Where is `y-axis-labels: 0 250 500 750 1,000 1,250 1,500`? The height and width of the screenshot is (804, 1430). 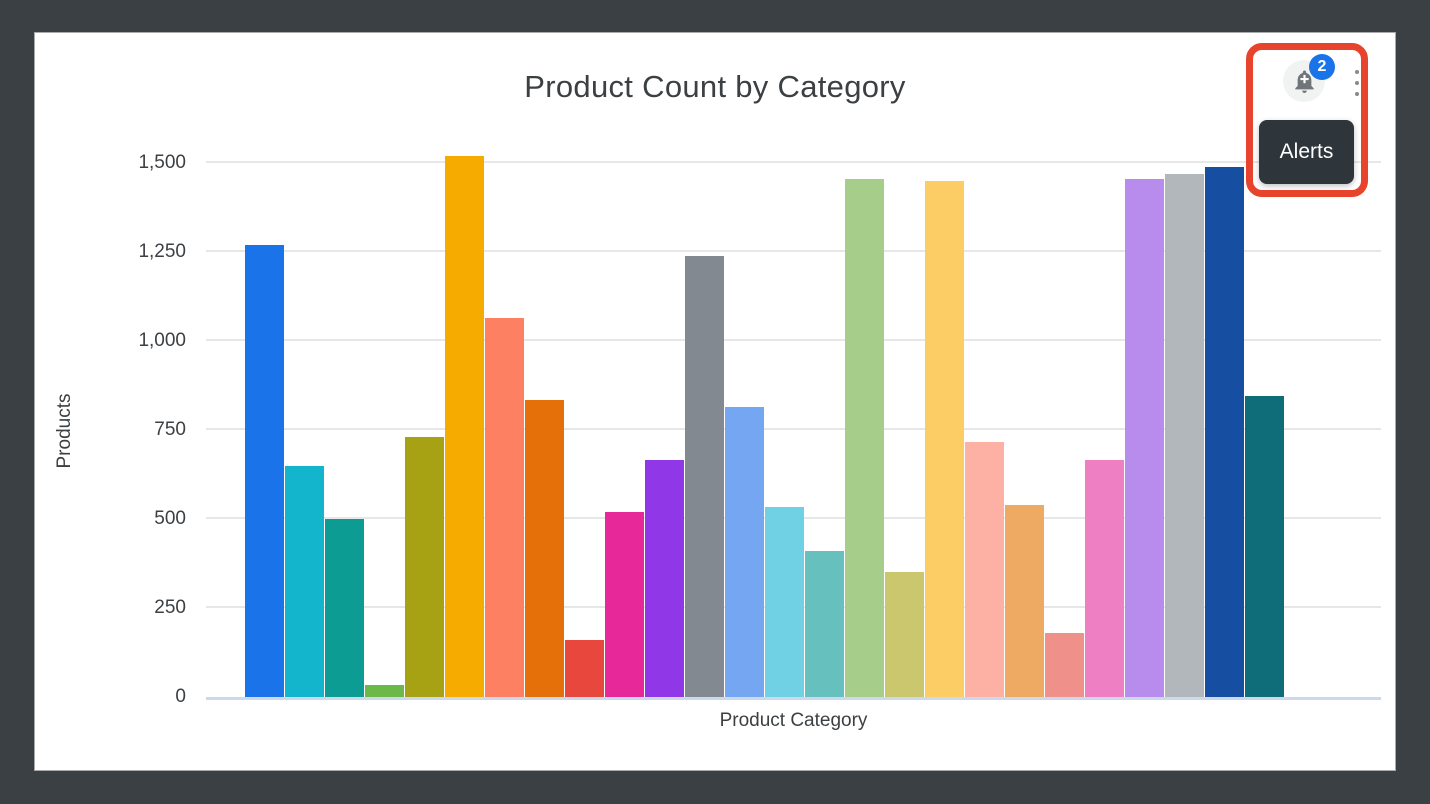
y-axis-labels: 0 250 500 750 1,000 1,250 1,500 is located at coordinates (110, 424).